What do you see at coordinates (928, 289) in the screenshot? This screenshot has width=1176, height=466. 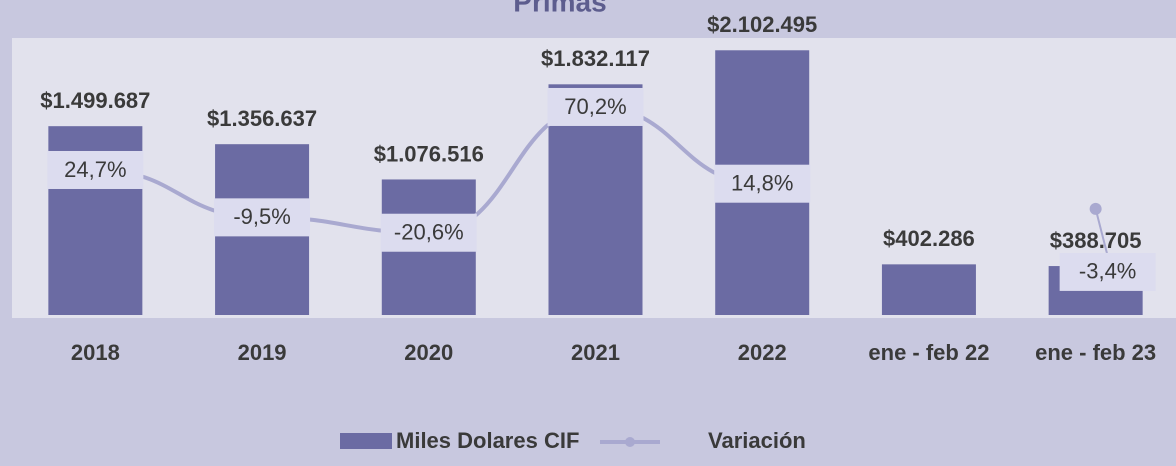 I see `bar` at bounding box center [928, 289].